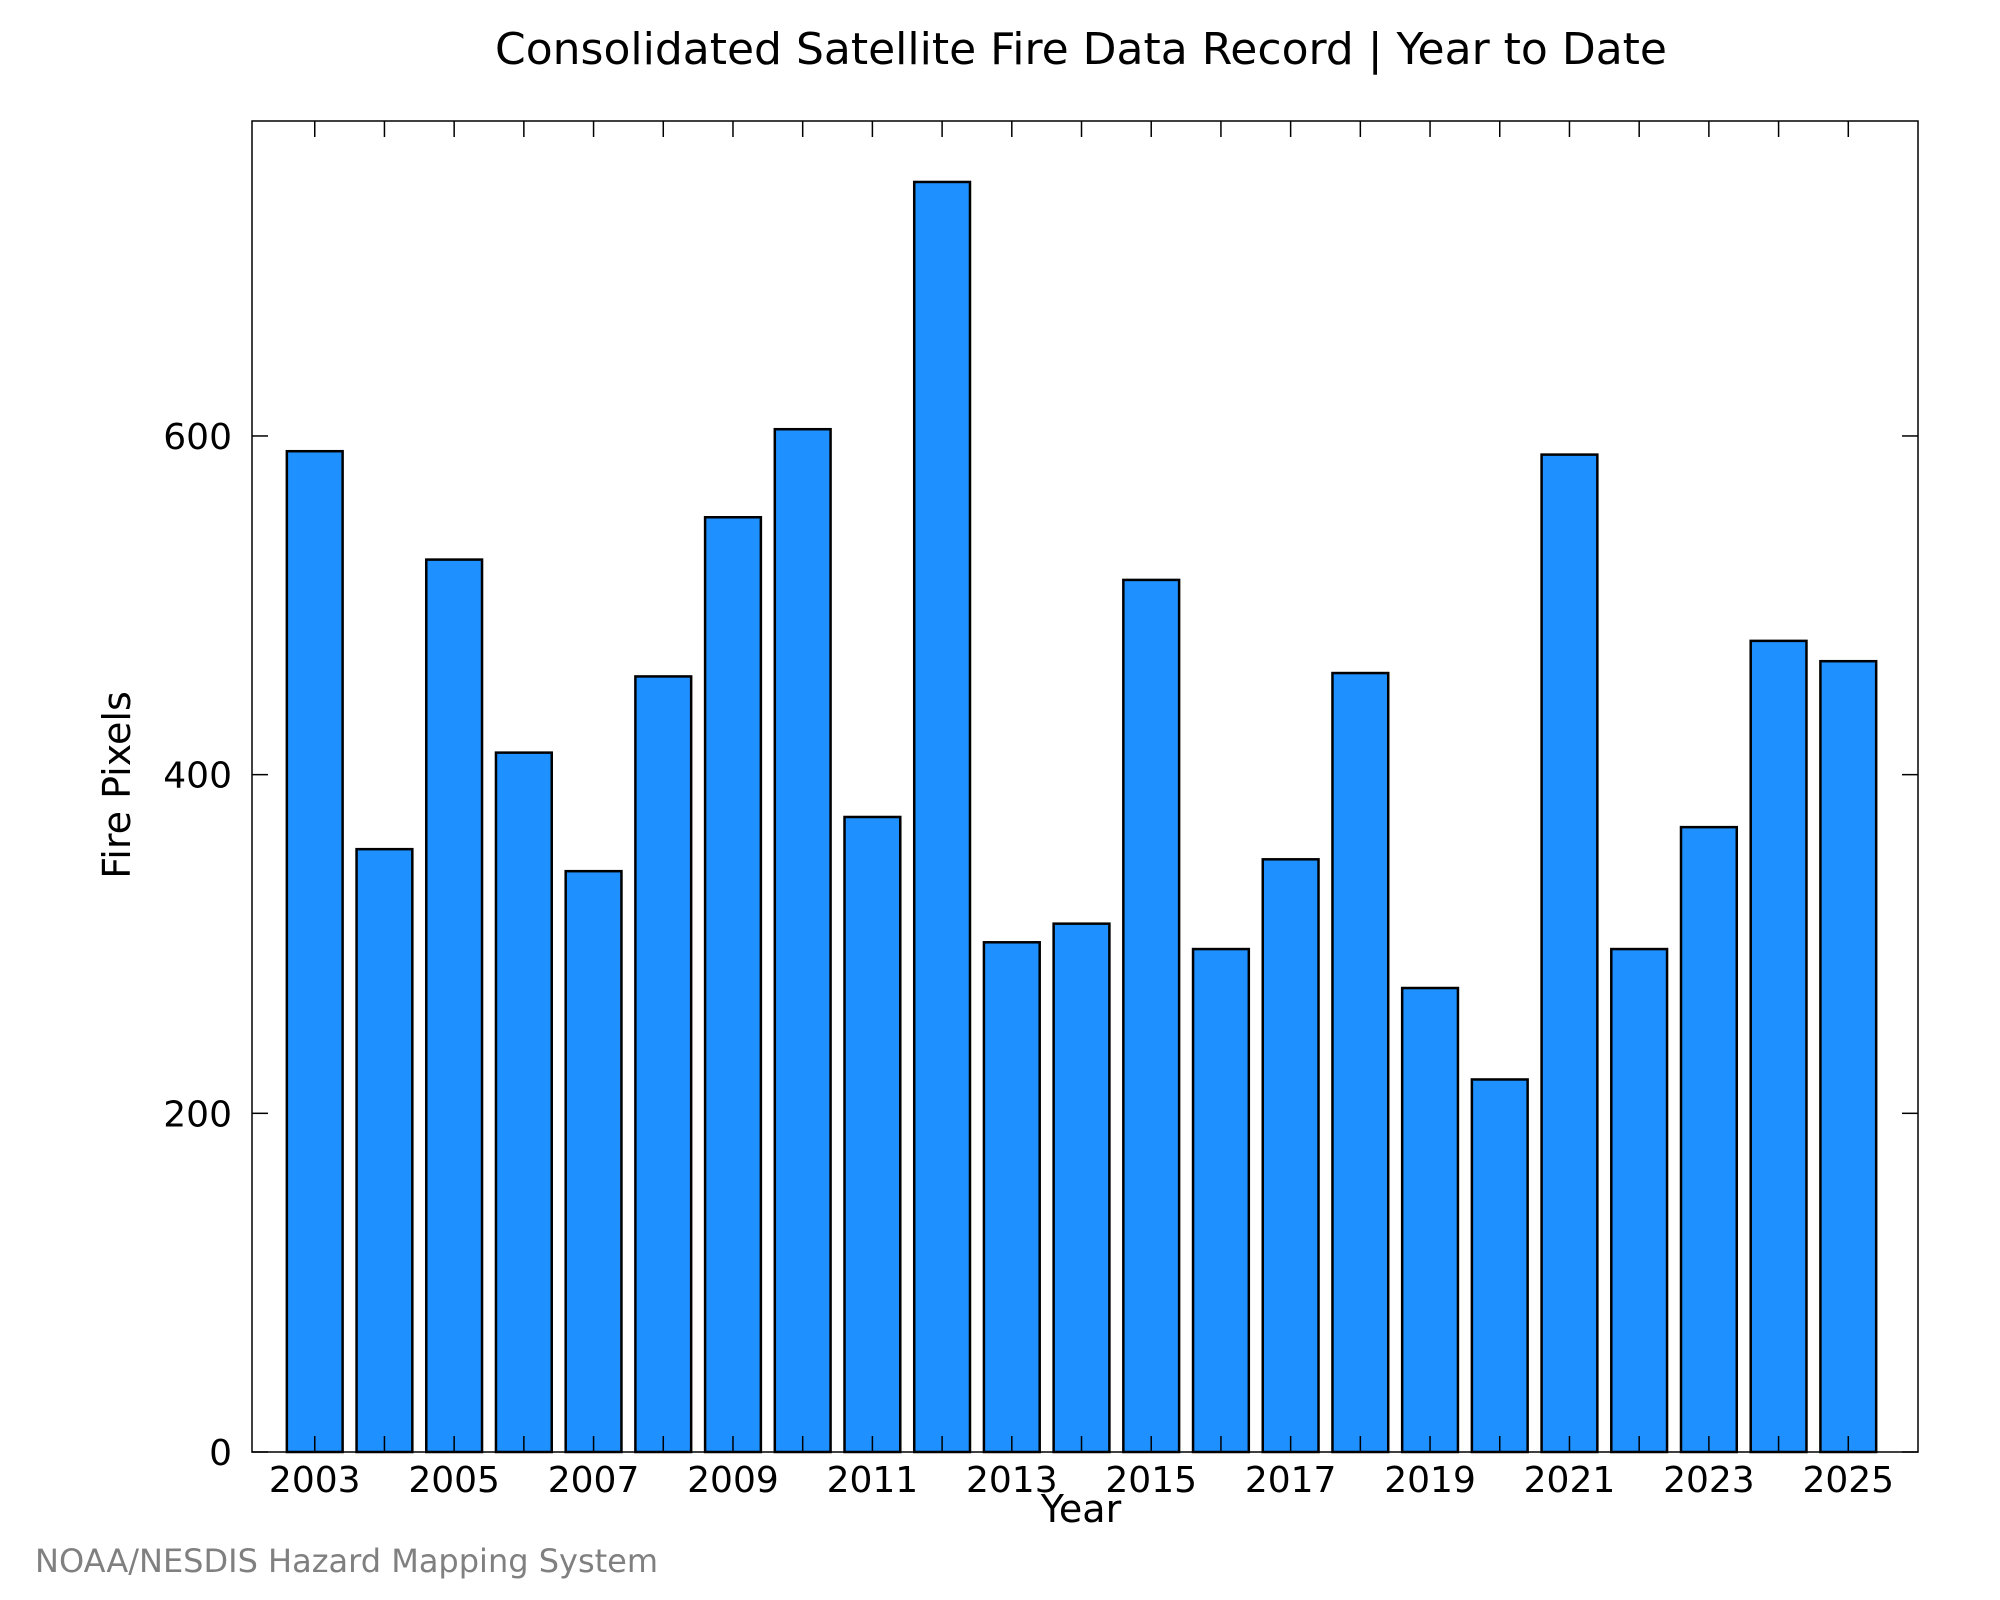  I want to click on bar-2014, so click(1081, 1188).